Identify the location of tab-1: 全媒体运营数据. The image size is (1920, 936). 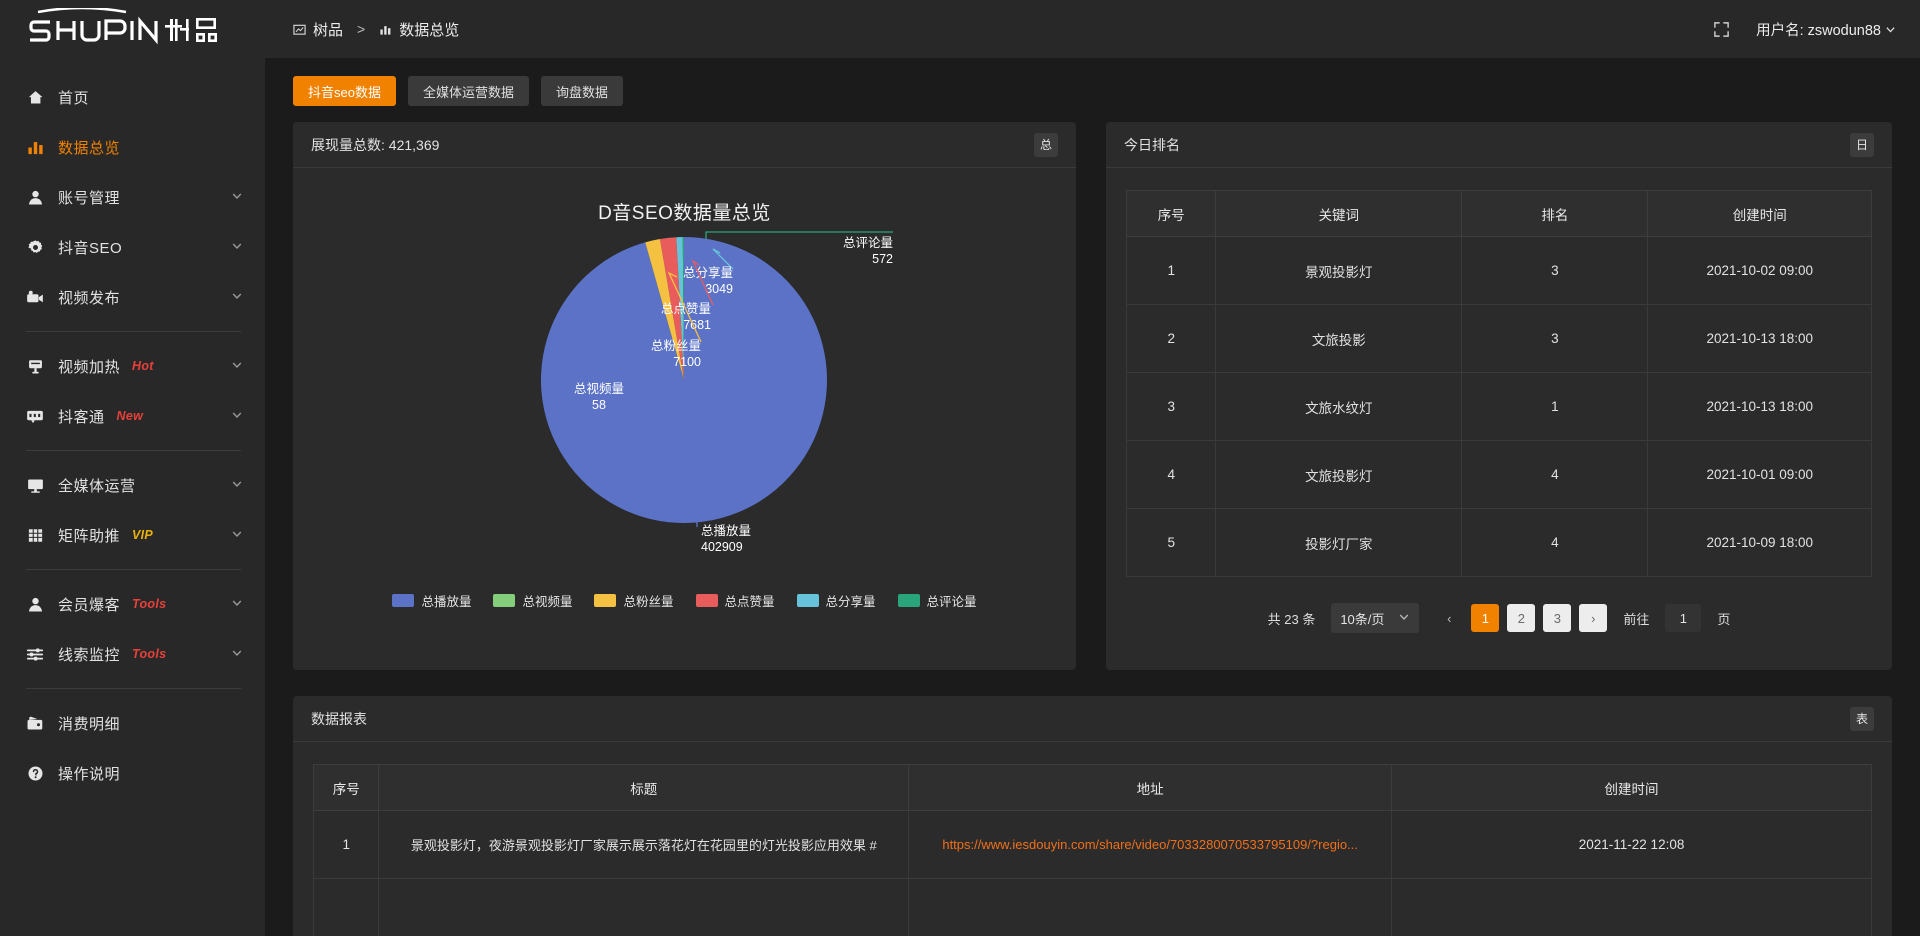
(468, 91).